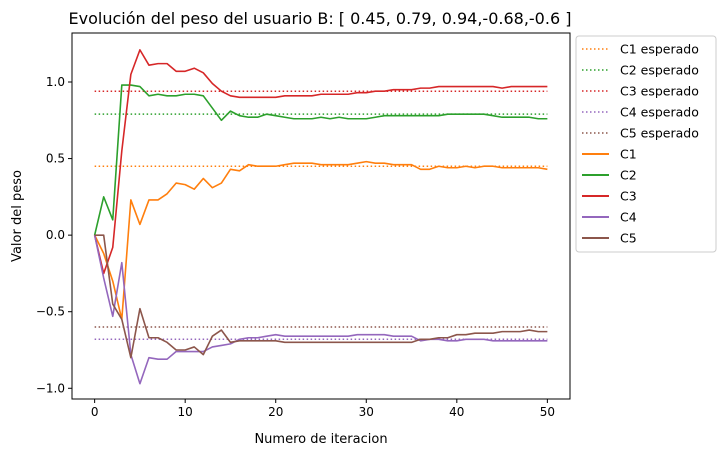 The height and width of the screenshot is (459, 723). What do you see at coordinates (547, 412) in the screenshot?
I see `x-tick-label: 50` at bounding box center [547, 412].